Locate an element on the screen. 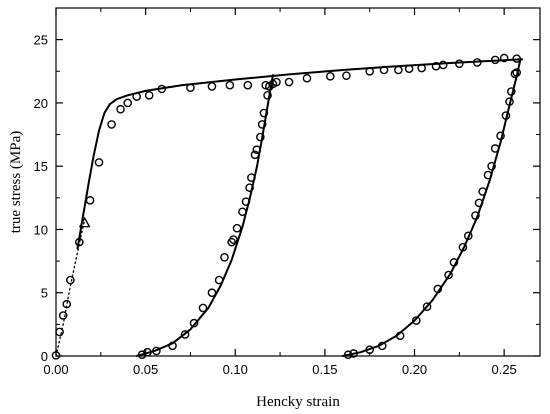 The width and height of the screenshot is (550, 414). y-axis-label: true stress (MPa) is located at coordinates (16, 182).